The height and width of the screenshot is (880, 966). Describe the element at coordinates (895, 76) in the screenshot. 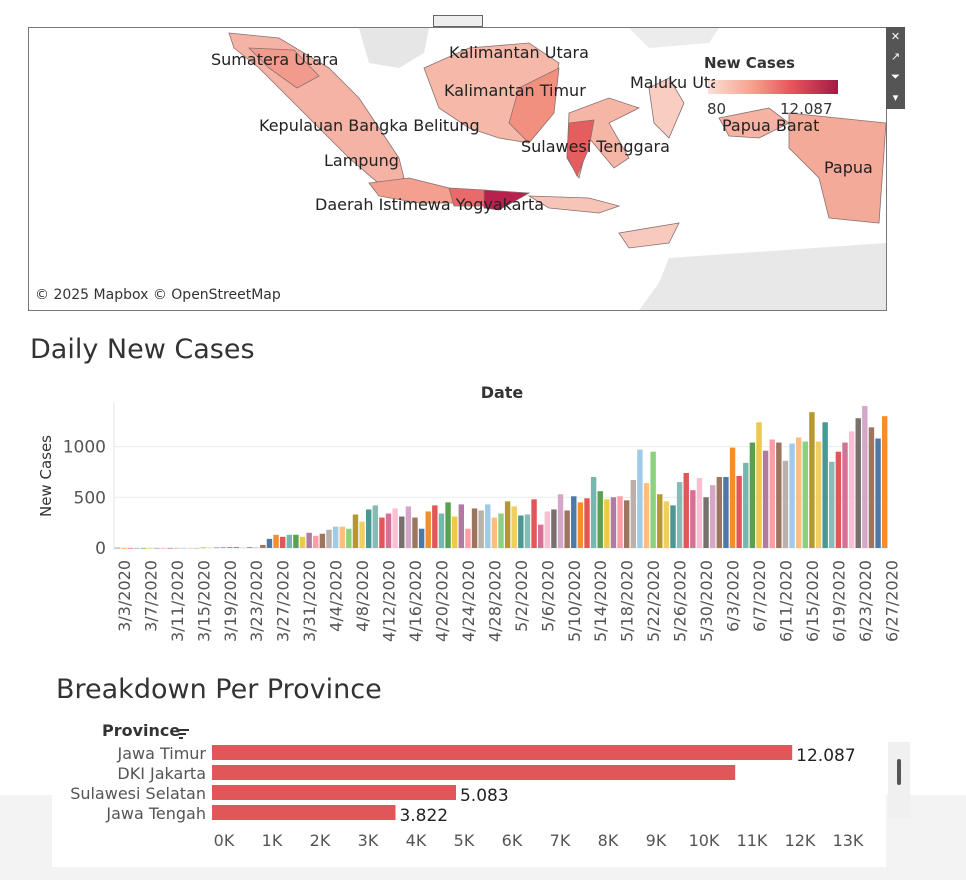

I see `filter-icon: ⏷` at that location.